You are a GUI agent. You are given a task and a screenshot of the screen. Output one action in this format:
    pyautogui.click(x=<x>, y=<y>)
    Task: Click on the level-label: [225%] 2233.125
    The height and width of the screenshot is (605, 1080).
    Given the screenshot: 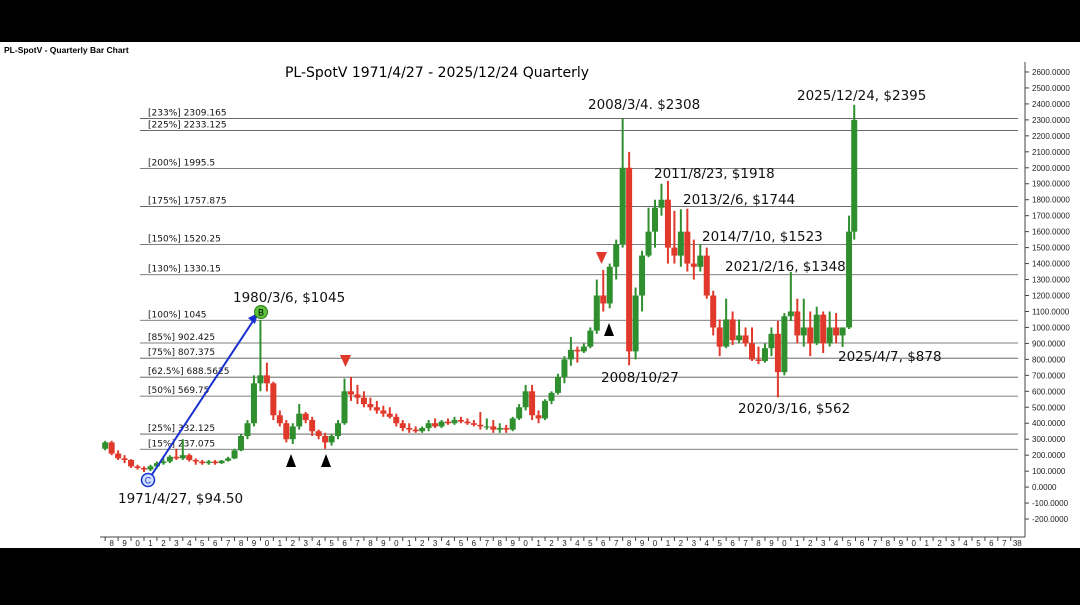 What is the action you would take?
    pyautogui.click(x=187, y=126)
    